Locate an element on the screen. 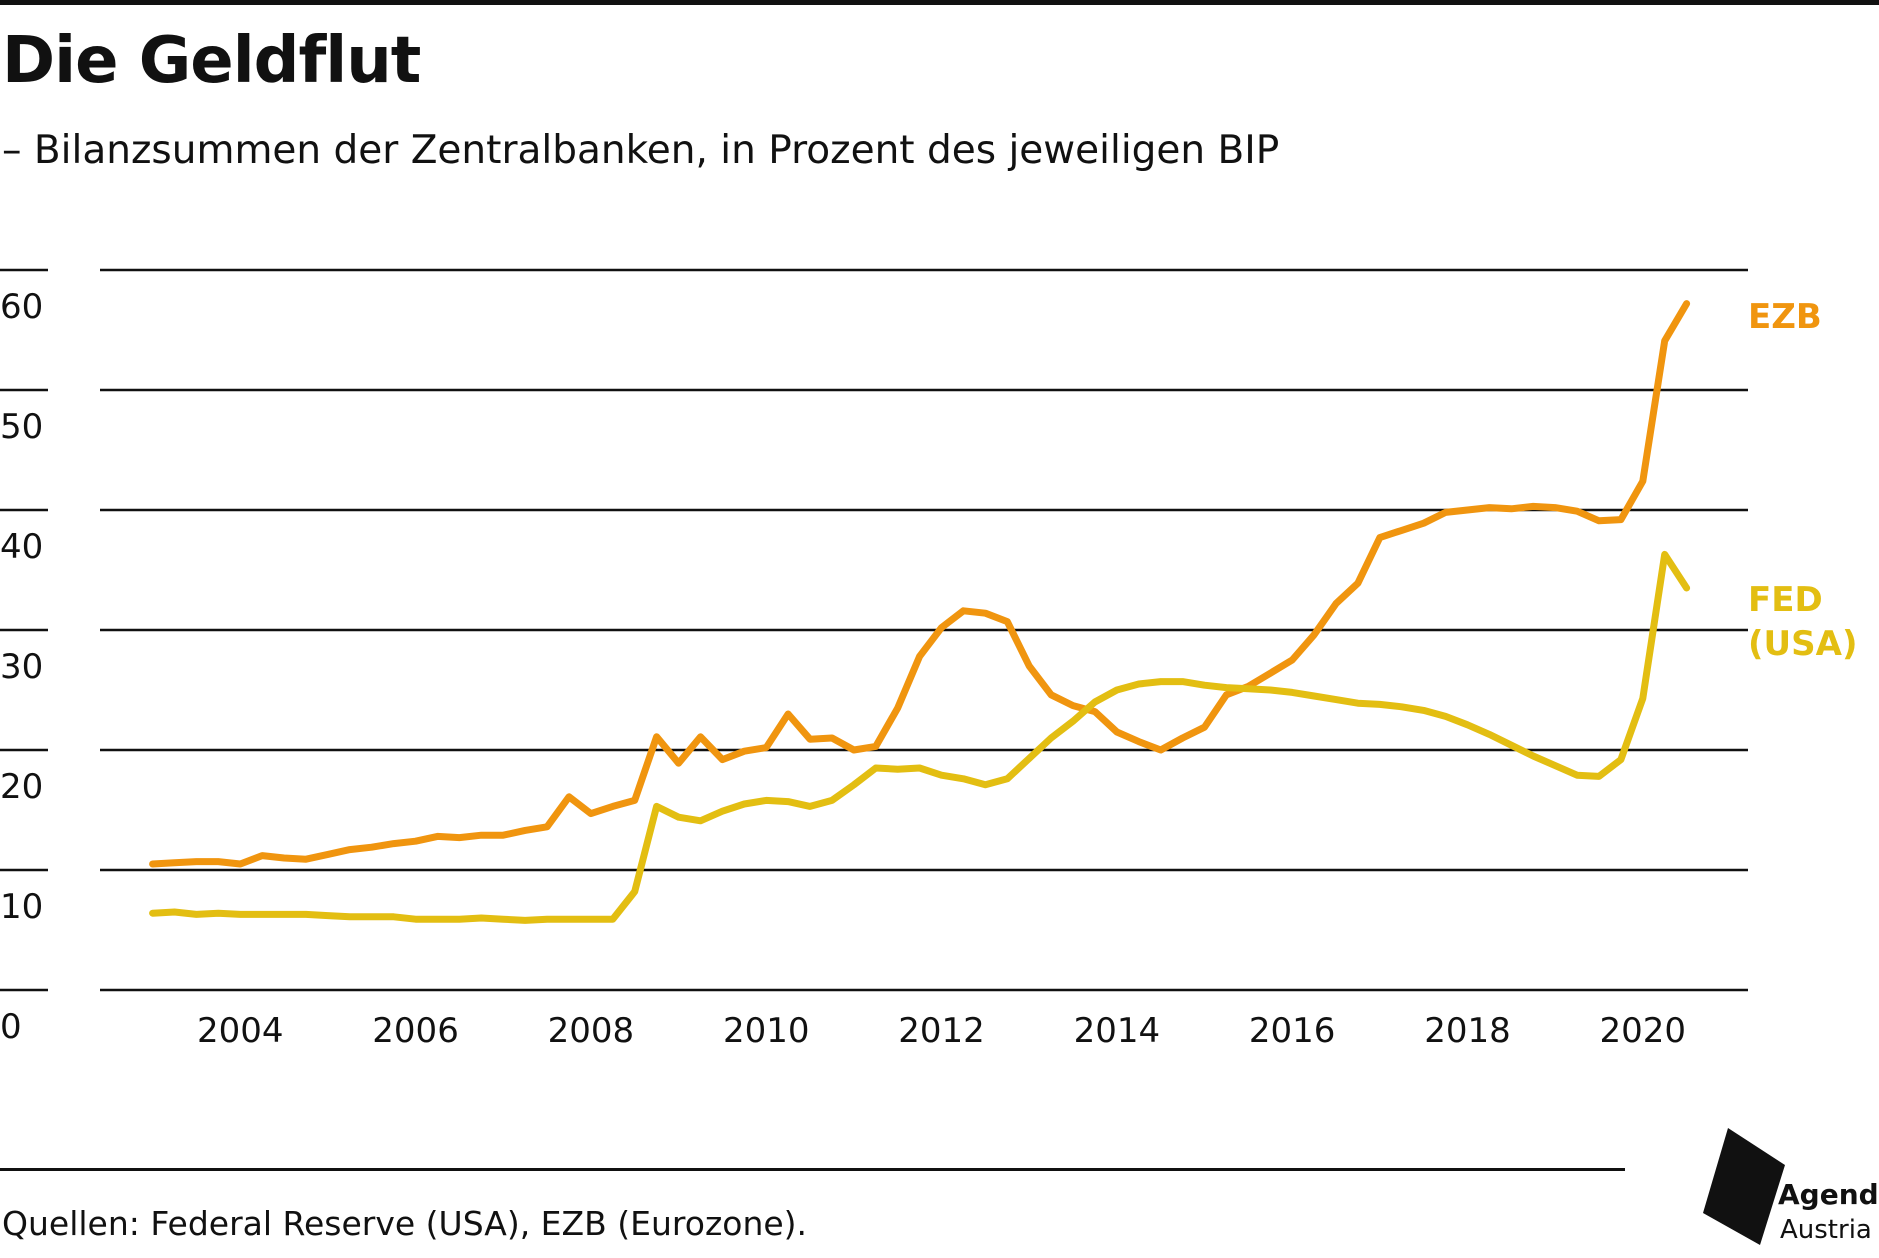 The height and width of the screenshot is (1258, 1879). x-tick-label-2006: 2006 is located at coordinates (415, 1031).